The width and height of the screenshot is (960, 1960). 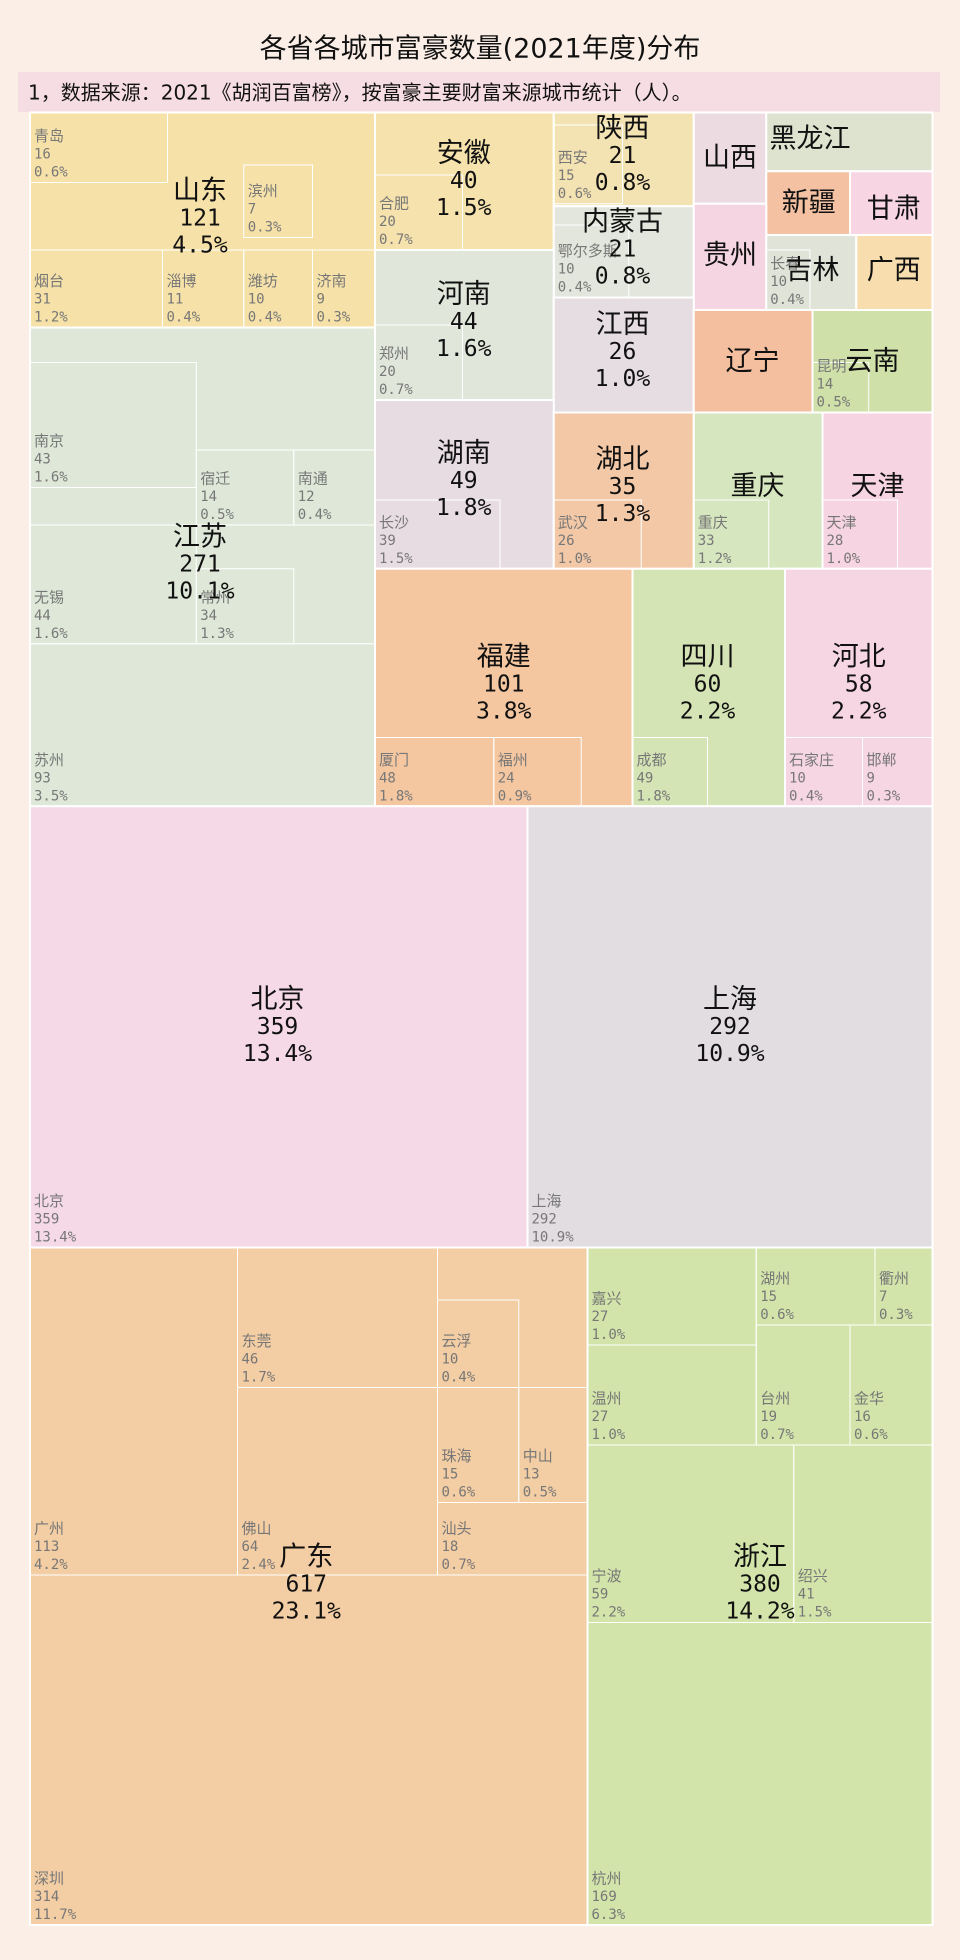 What do you see at coordinates (825, 385) in the screenshot?
I see `city-value: 14` at bounding box center [825, 385].